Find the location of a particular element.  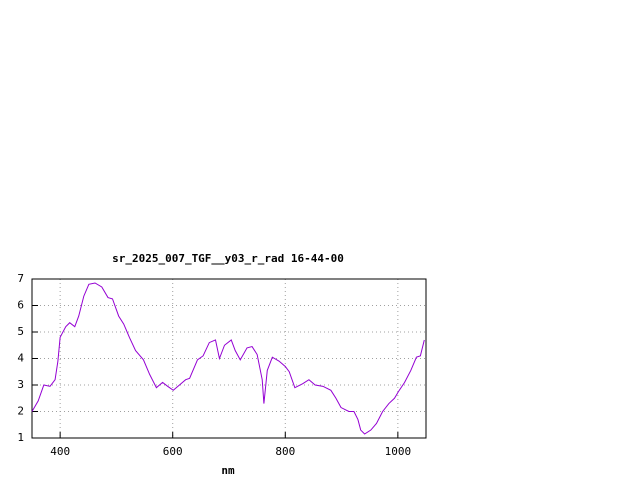

y-tick-label: 3 is located at coordinates (20, 384).